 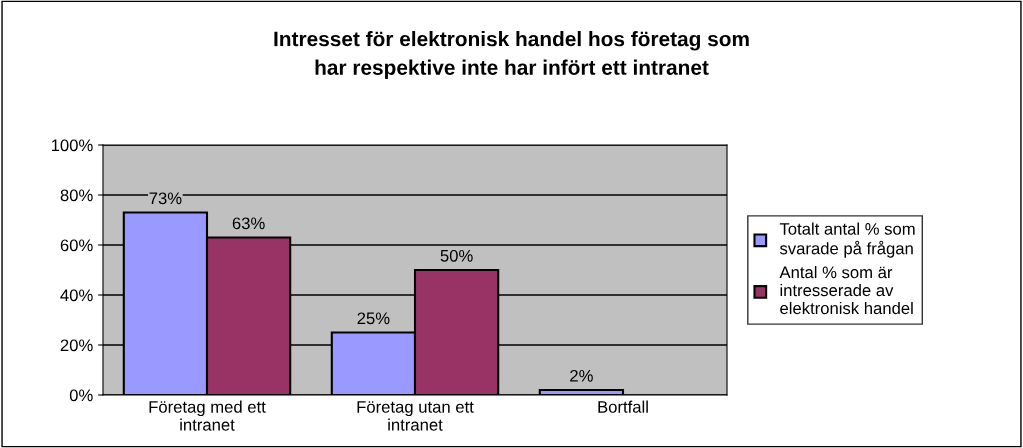 I want to click on y-tick-label: 60%, so click(x=76, y=245).